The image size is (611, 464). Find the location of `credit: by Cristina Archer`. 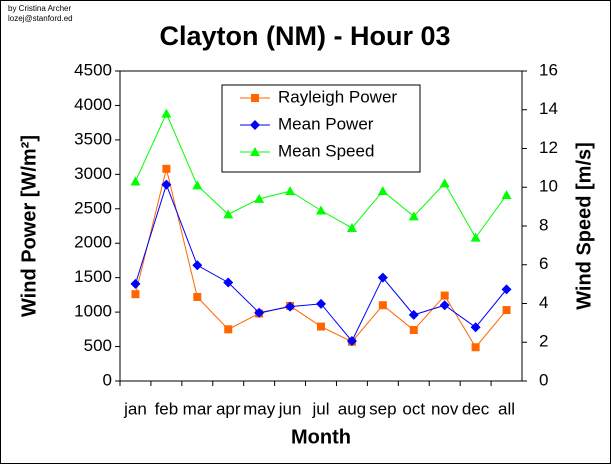

credit: by Cristina Archer is located at coordinates (39, 8).